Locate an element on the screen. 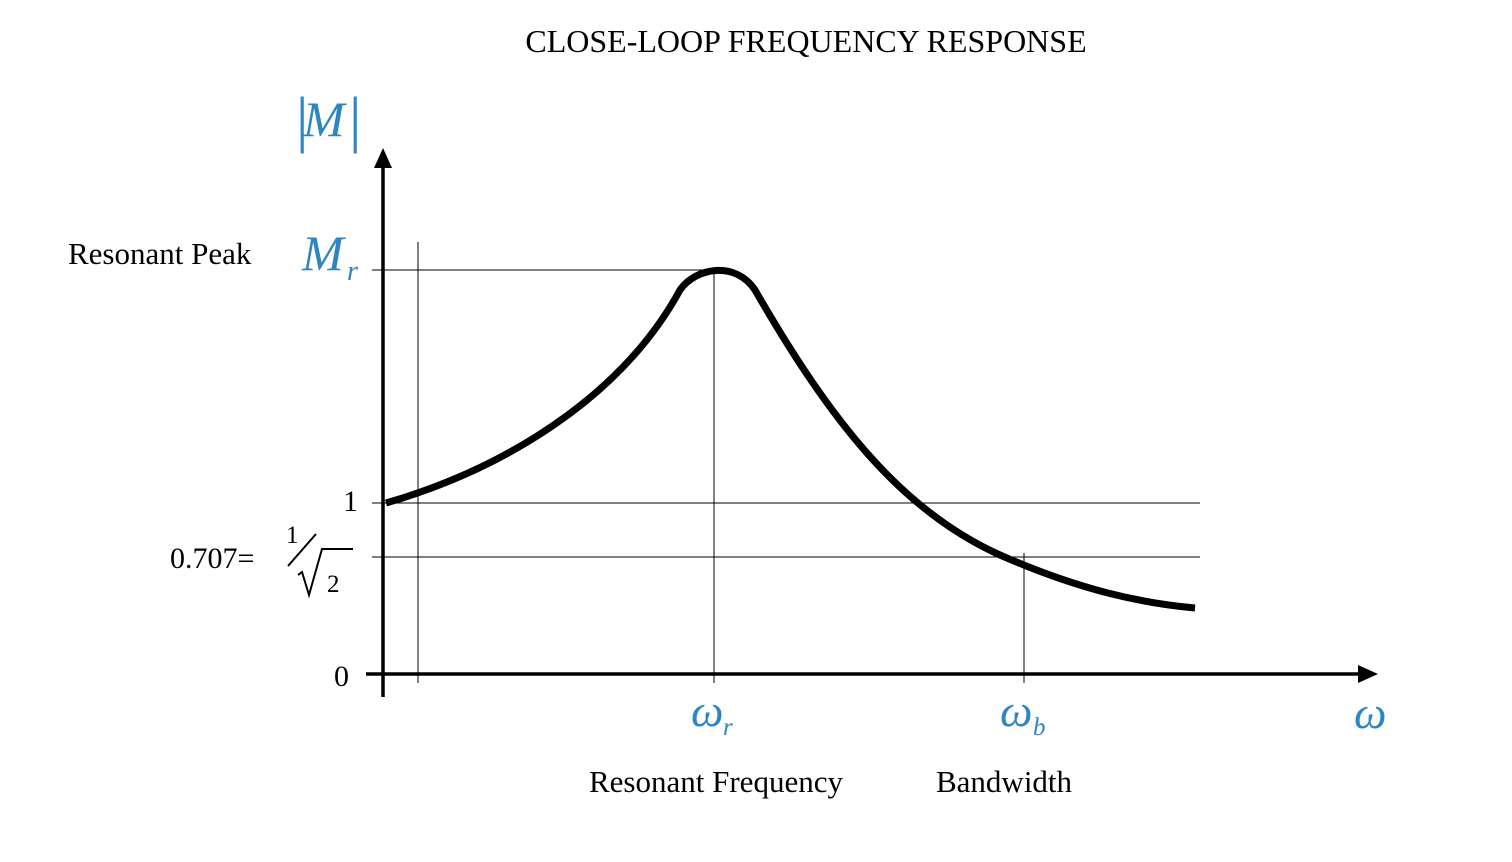  y-axis-label-symbol: M is located at coordinates (324, 119).